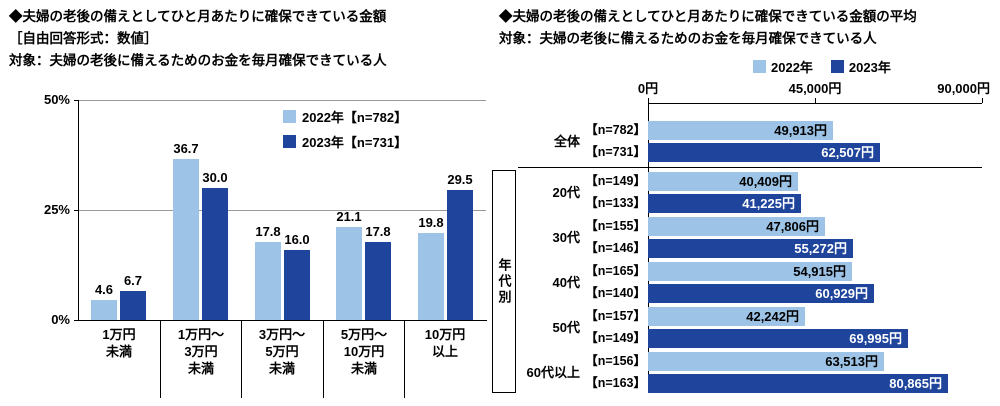 The width and height of the screenshot is (1000, 406). Describe the element at coordinates (198, 16) in the screenshot. I see `left-chart-title: ◆夫婦の老後の備えとしてひと月あたりに確保できている金額` at that location.